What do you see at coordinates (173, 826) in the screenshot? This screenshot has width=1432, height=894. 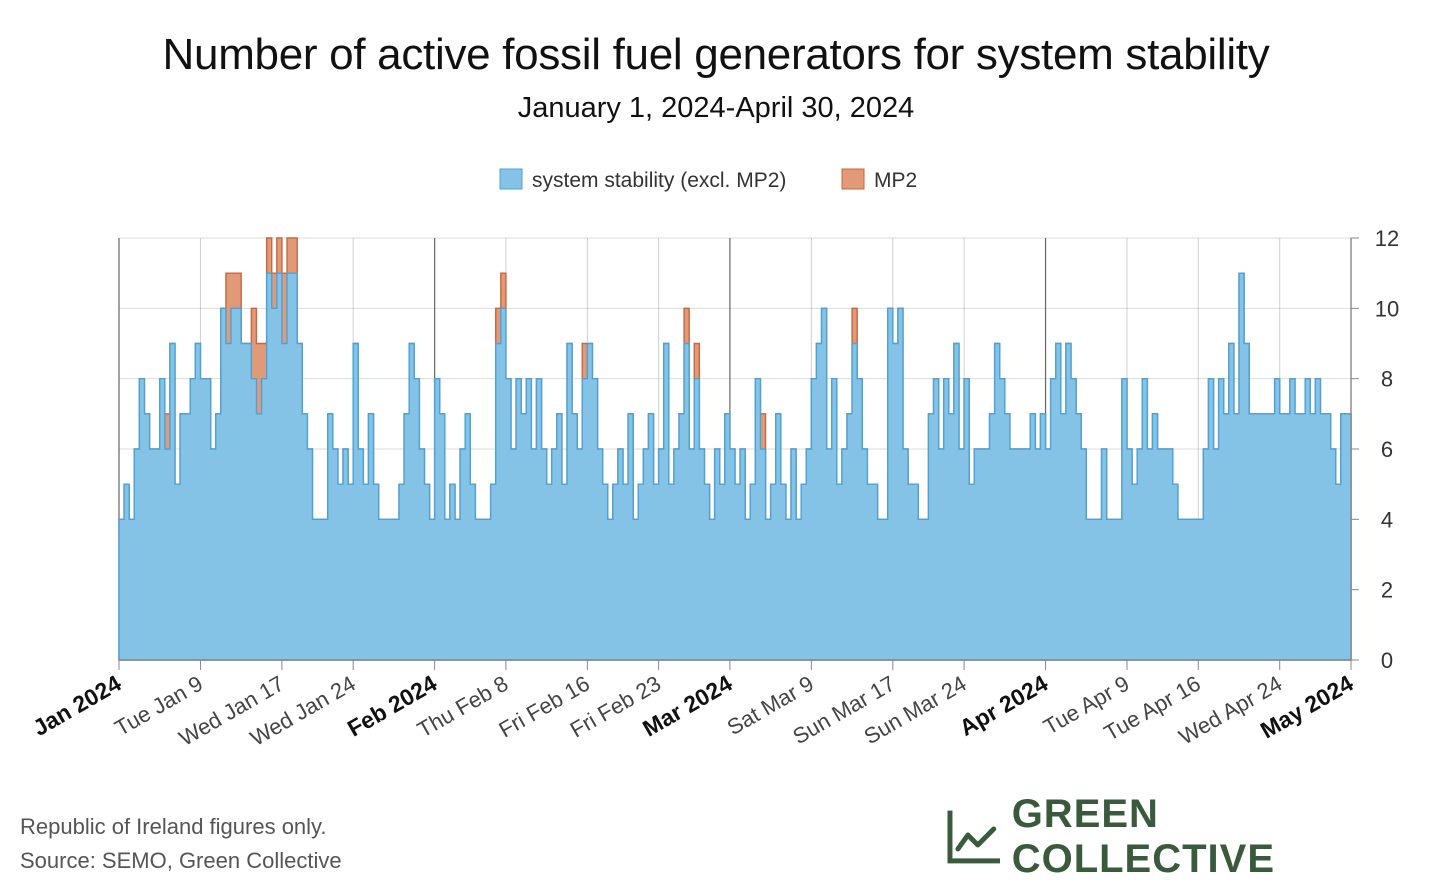 I see `footnote-scope: Republic of Ireland figures only.` at bounding box center [173, 826].